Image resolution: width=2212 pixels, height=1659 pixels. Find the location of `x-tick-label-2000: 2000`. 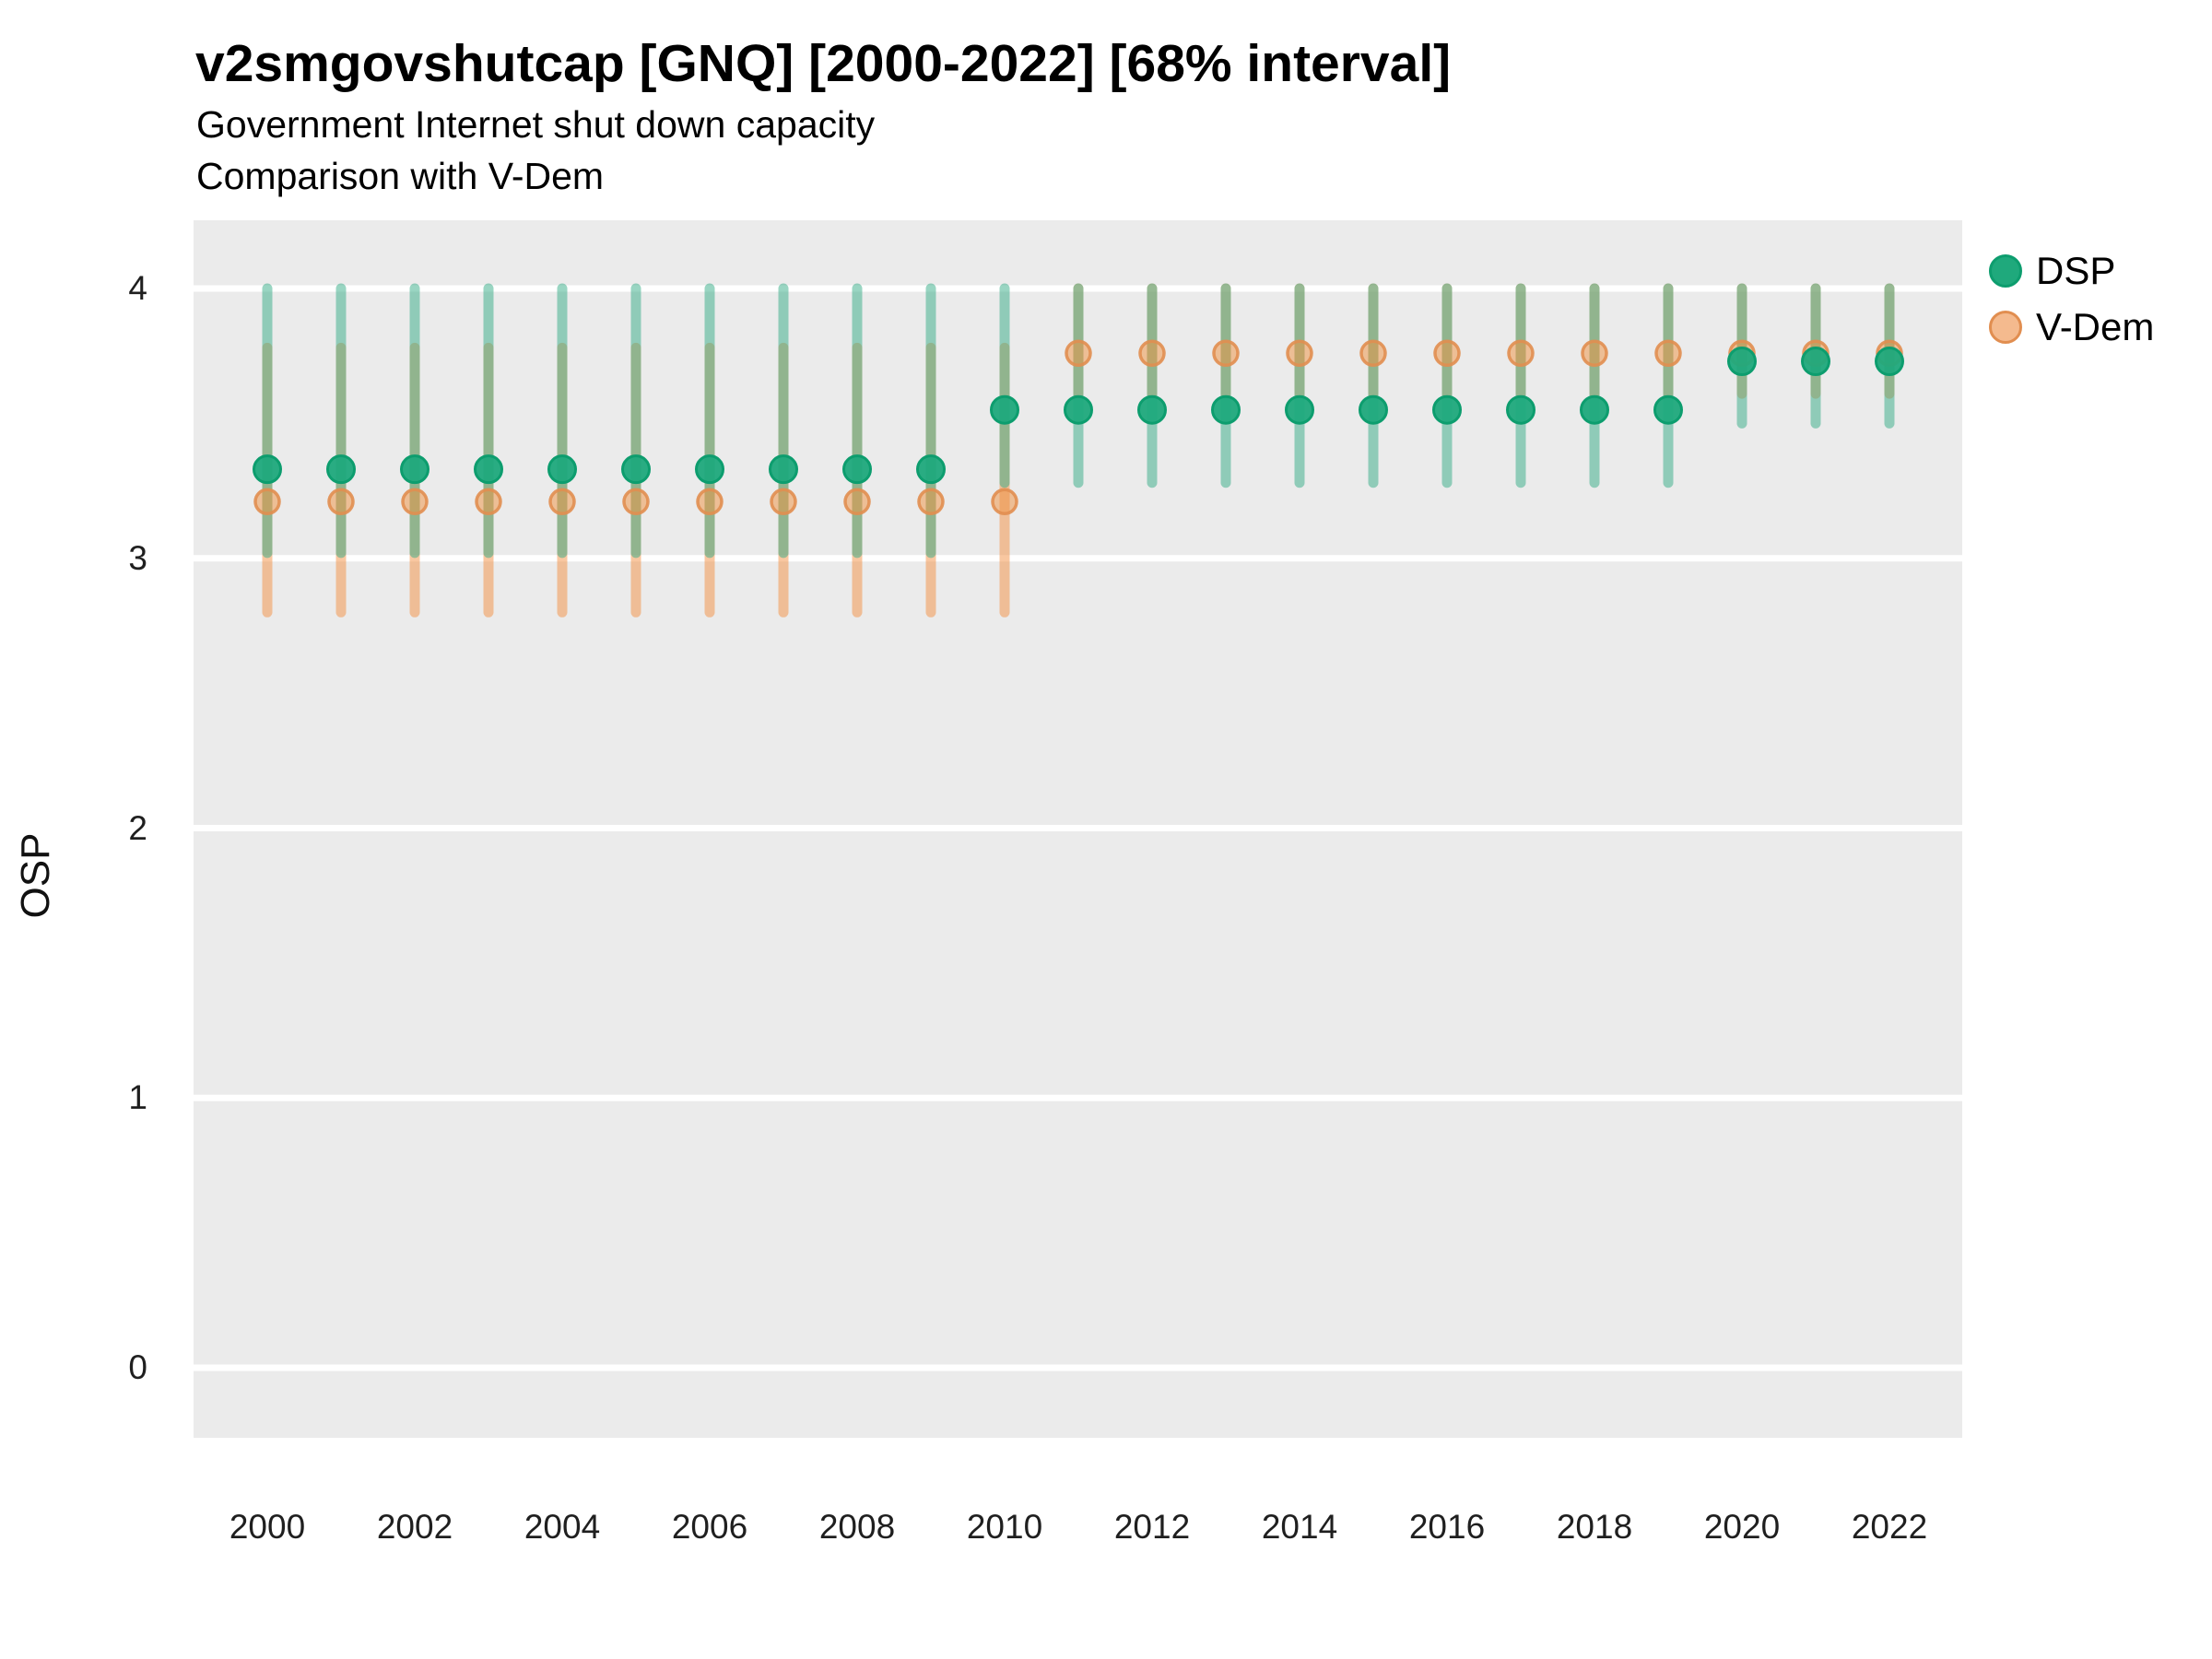

x-tick-label-2000: 2000 is located at coordinates (267, 1527).